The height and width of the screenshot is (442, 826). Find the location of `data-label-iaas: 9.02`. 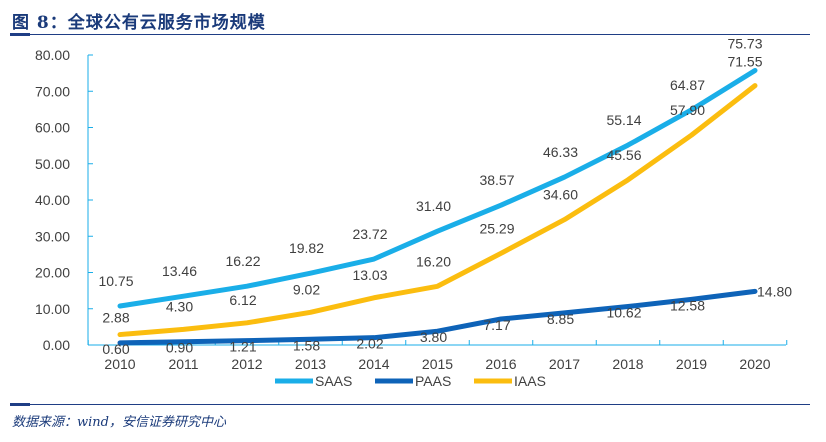

data-label-iaas: 9.02 is located at coordinates (306, 289).